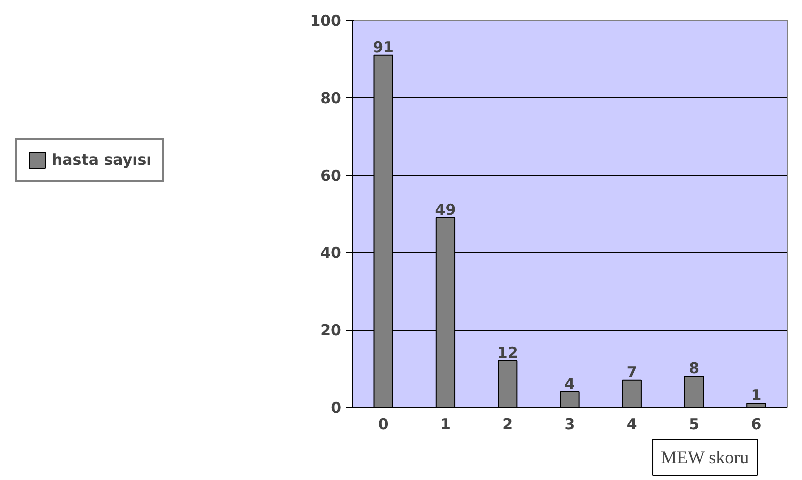 Image resolution: width=802 pixels, height=480 pixels. Describe the element at coordinates (336, 408) in the screenshot. I see `y-tick-label: 0` at that location.